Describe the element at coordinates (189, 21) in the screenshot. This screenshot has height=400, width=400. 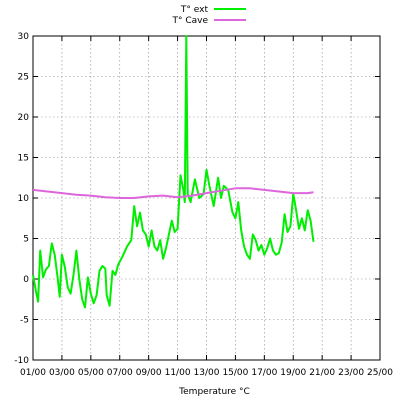
I see `legend-entry-label: T° Cave` at that location.